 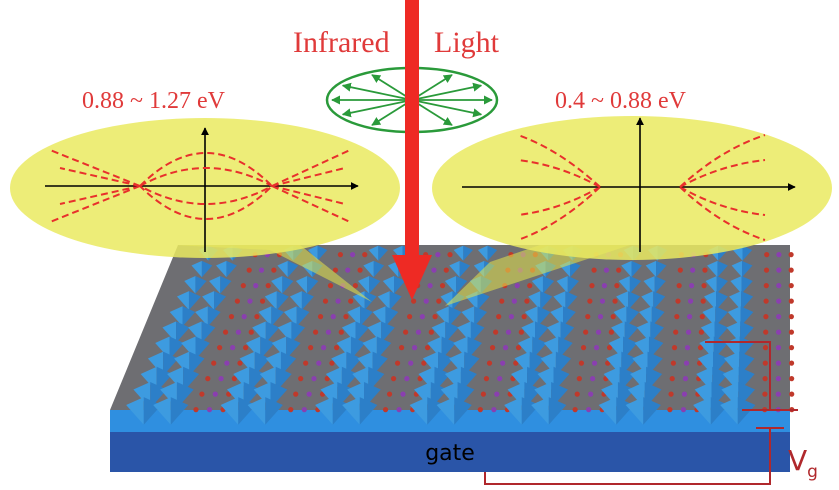 I want to click on gate-label: gate, so click(x=450, y=453).